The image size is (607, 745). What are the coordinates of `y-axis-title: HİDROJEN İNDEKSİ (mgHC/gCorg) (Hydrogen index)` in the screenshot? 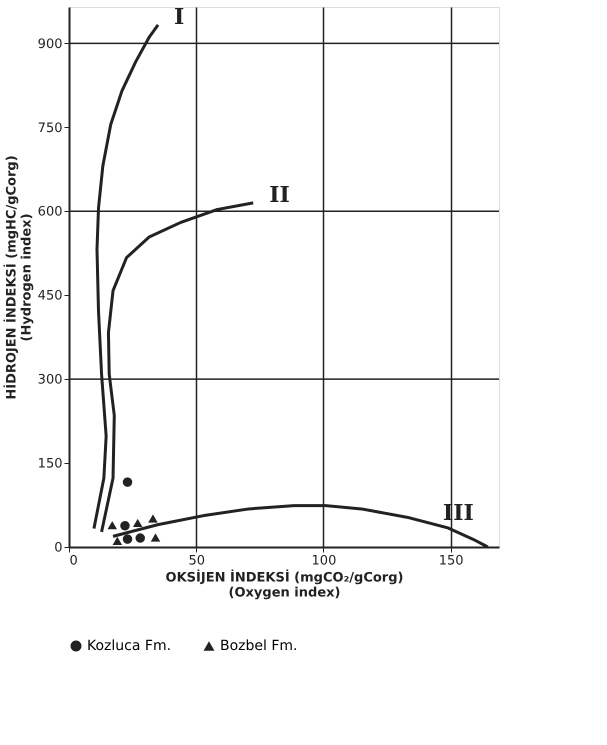 It's located at (18, 277).